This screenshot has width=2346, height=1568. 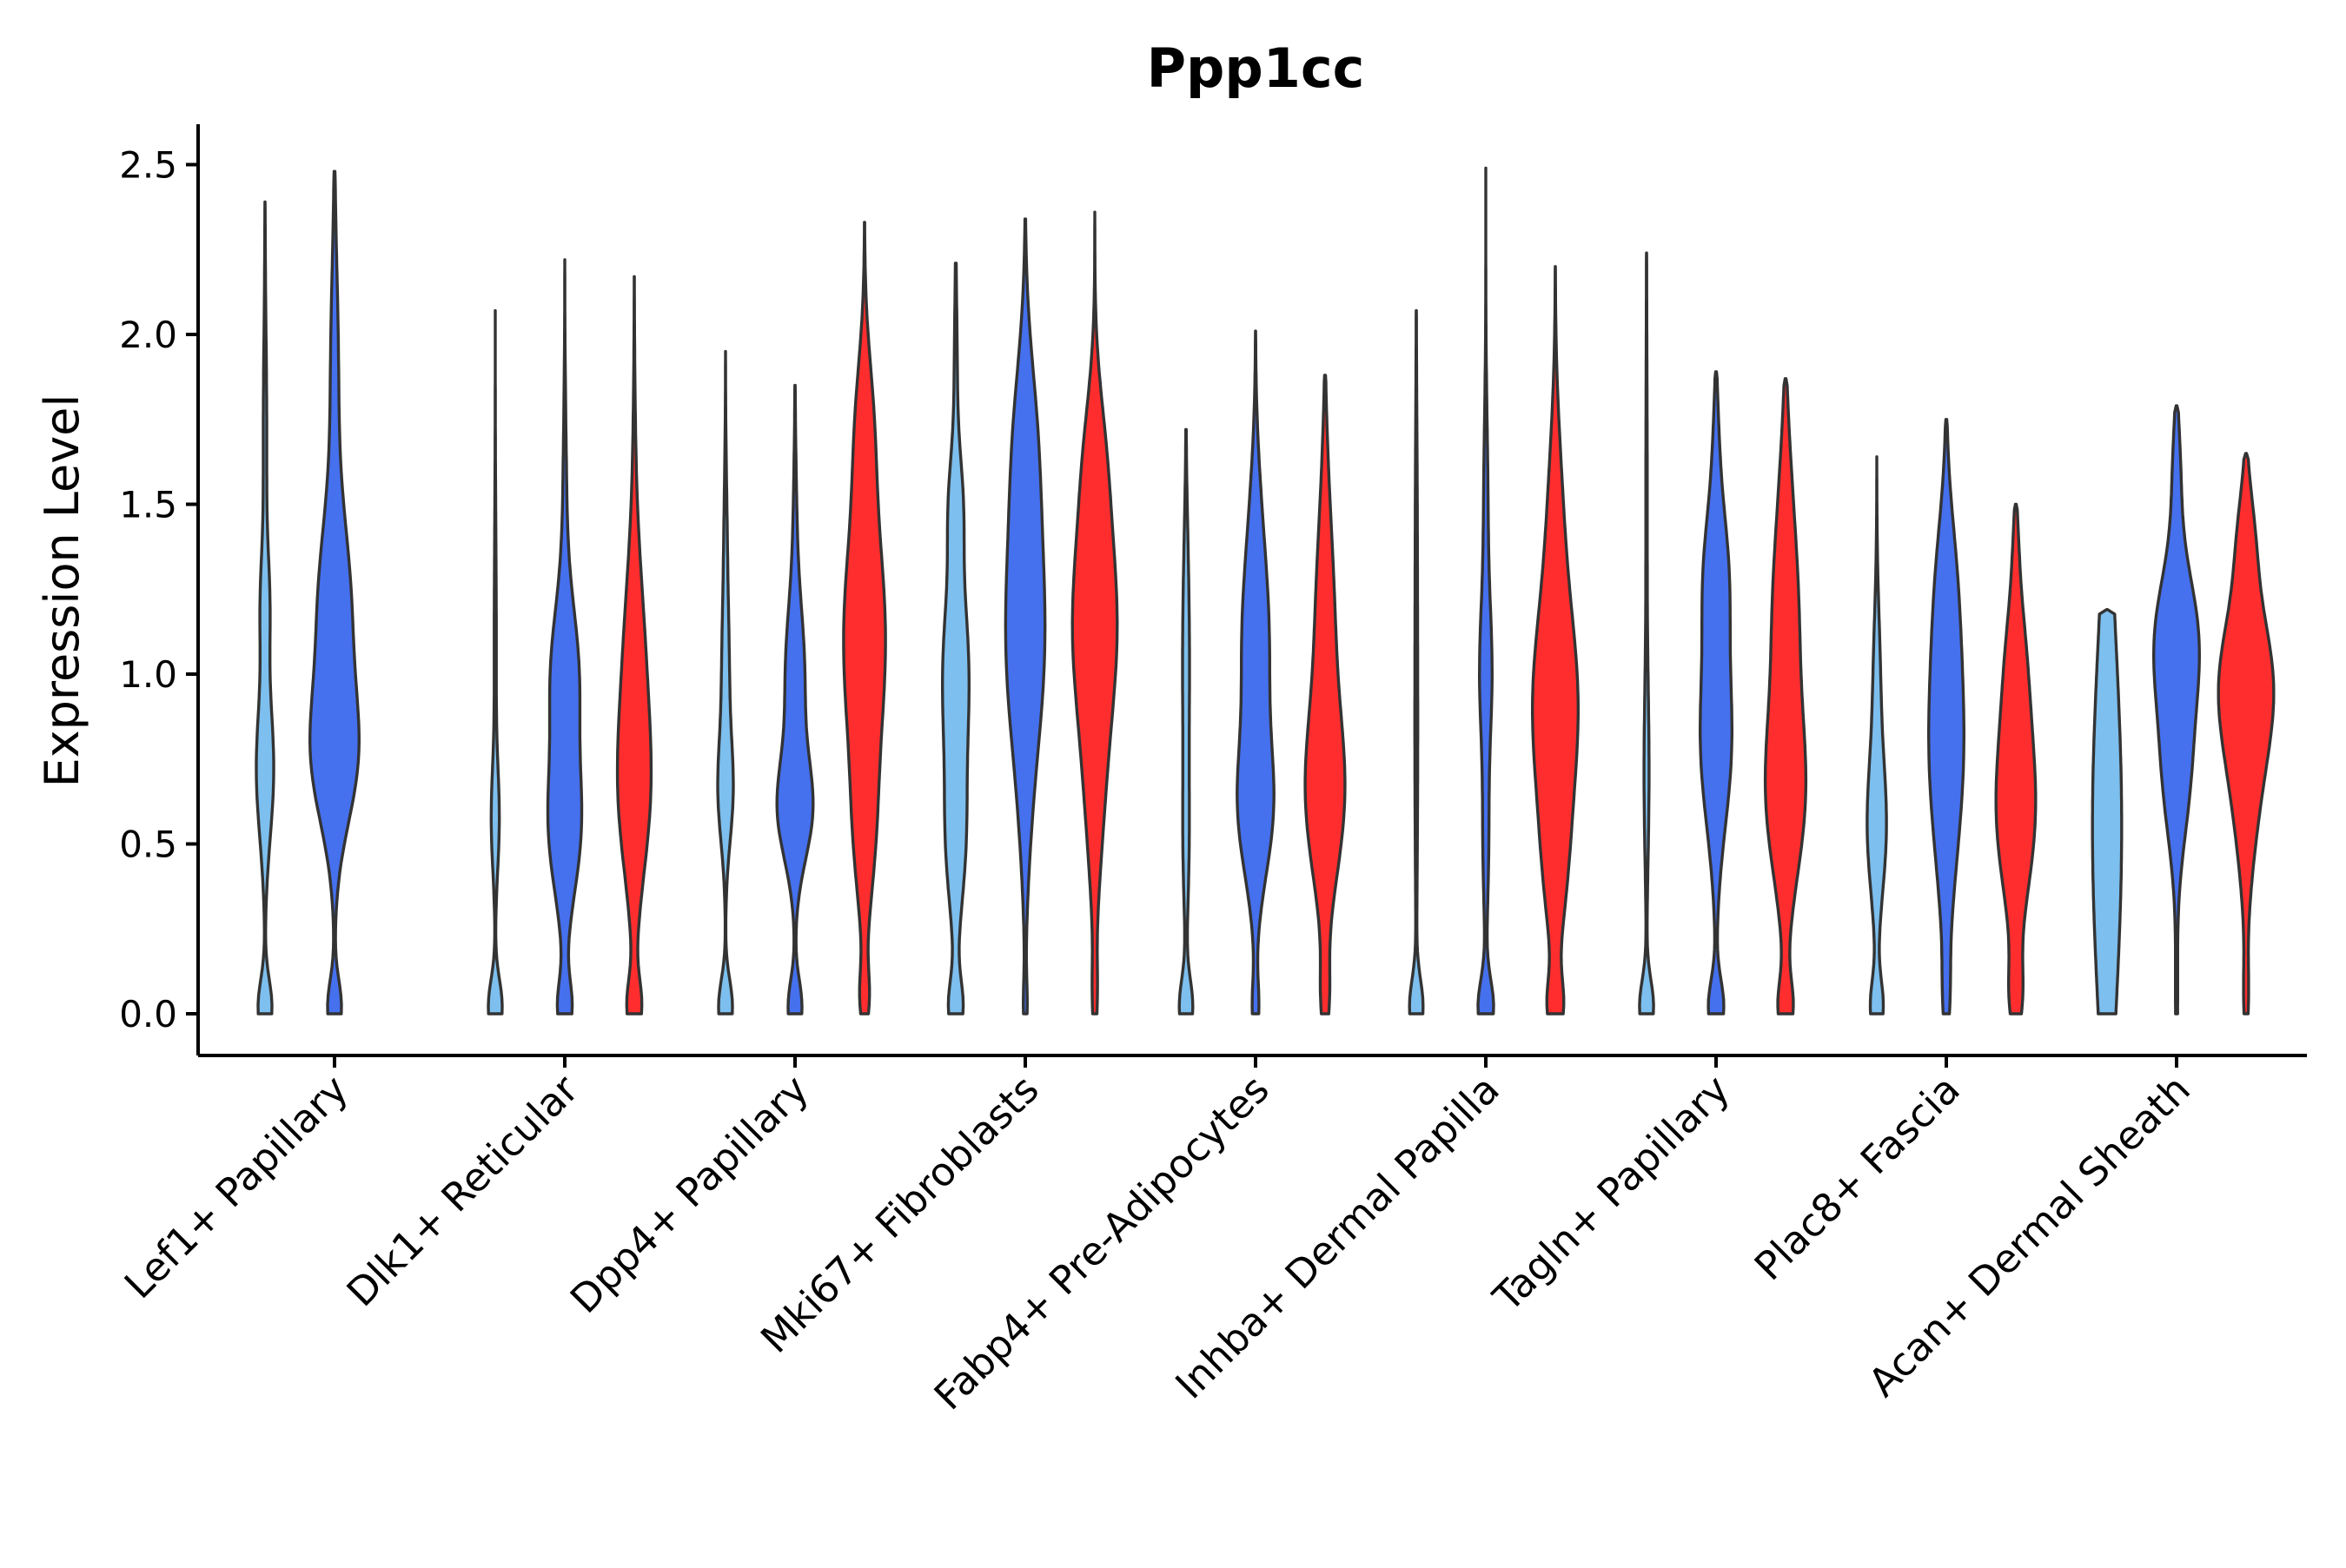 I want to click on violin-2-acan-dermal-sheath, so click(x=2176, y=710).